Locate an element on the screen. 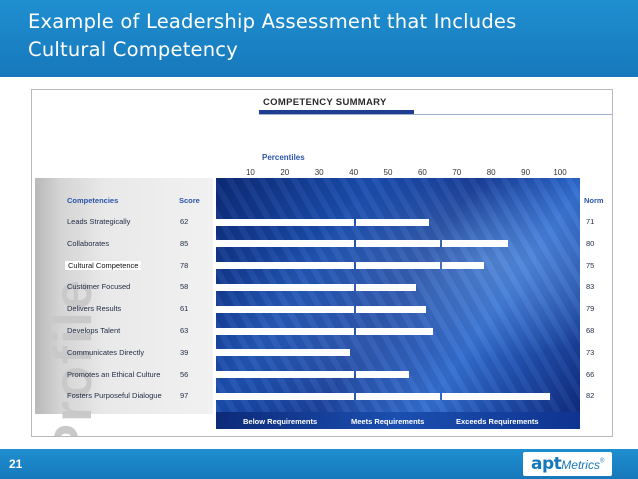 Image resolution: width=638 pixels, height=479 pixels. percentile-tick: 10 is located at coordinates (250, 172).